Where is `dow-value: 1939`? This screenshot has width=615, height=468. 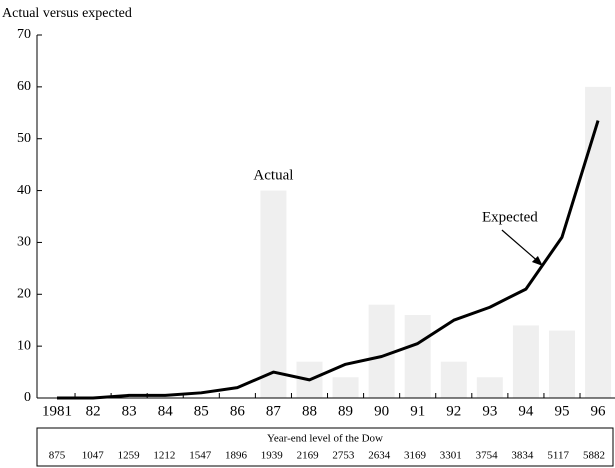
dow-value: 1939 is located at coordinates (272, 456).